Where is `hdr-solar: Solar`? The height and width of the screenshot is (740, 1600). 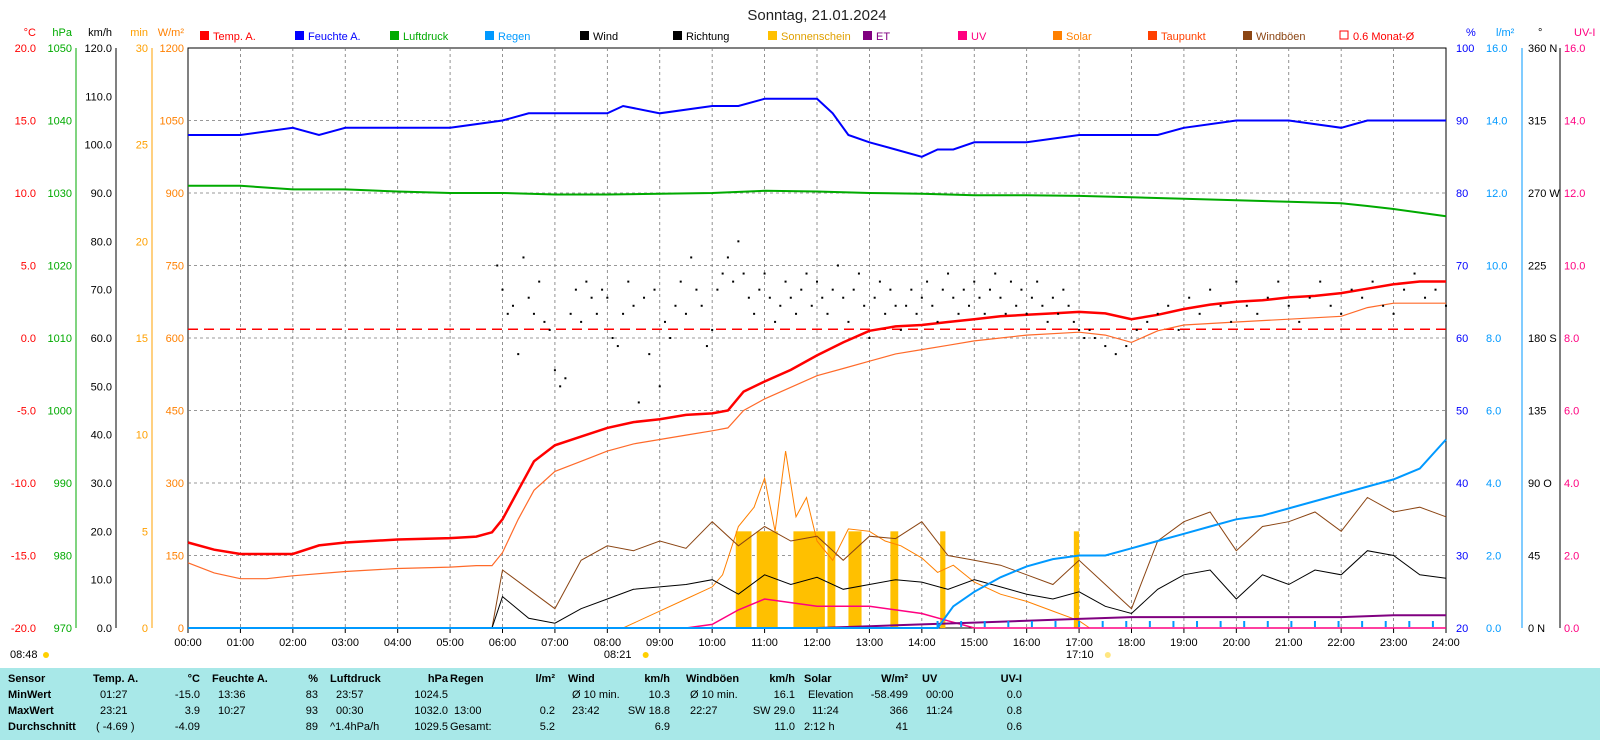
hdr-solar: Solar is located at coordinates (818, 679).